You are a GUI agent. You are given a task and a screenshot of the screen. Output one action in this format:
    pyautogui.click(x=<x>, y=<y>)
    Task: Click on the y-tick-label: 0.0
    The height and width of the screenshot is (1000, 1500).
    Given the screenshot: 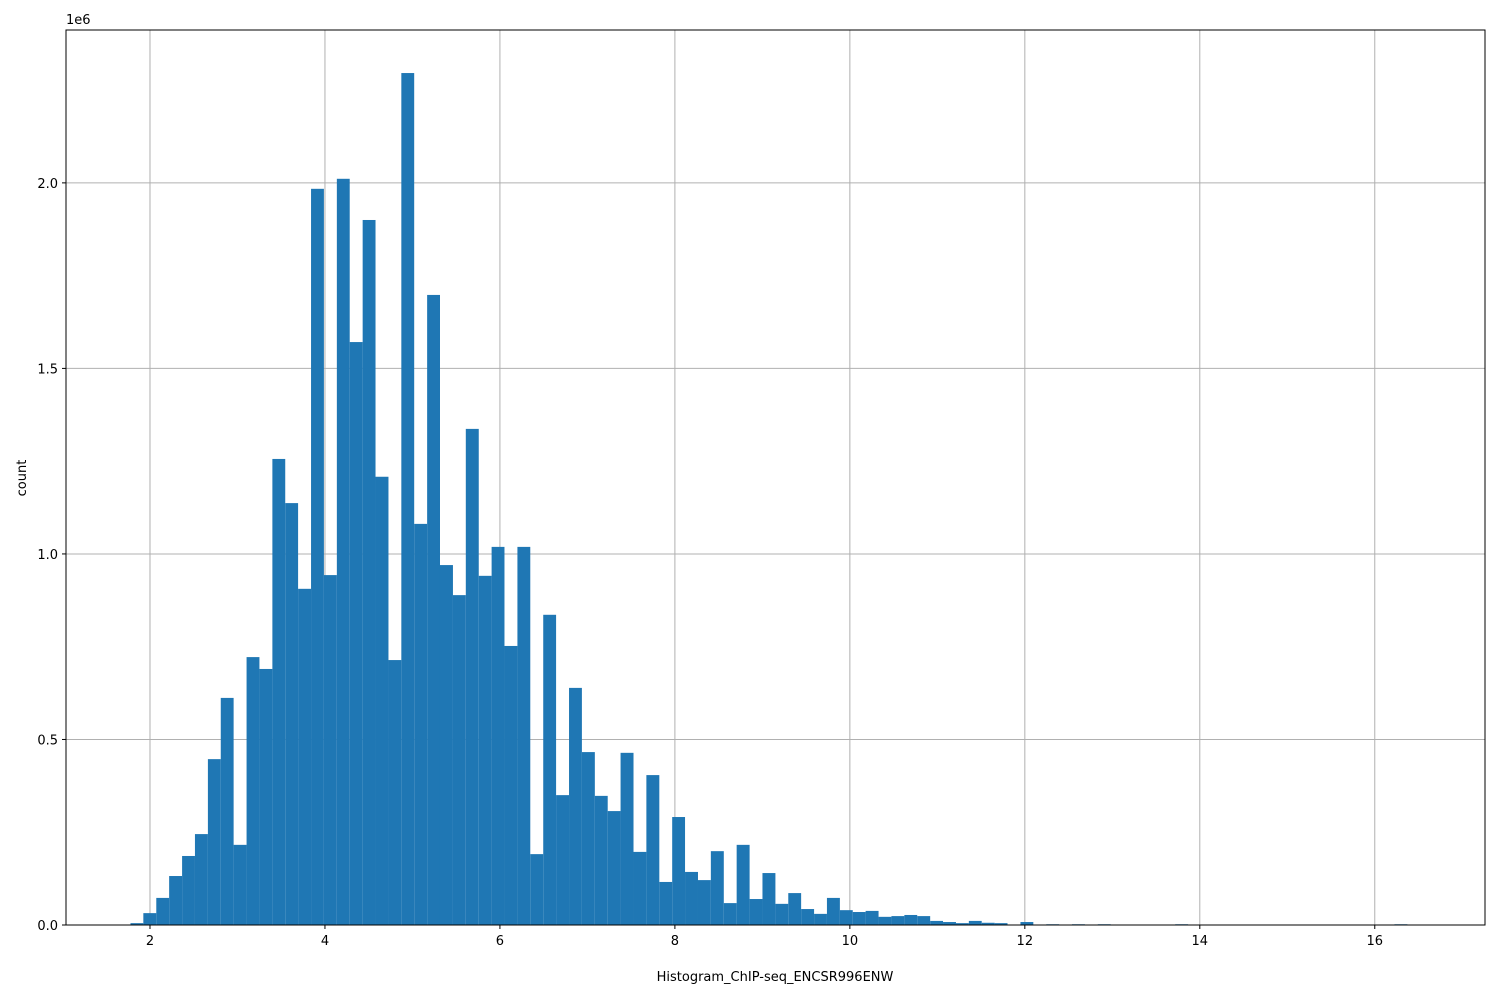 What is the action you would take?
    pyautogui.click(x=47, y=926)
    